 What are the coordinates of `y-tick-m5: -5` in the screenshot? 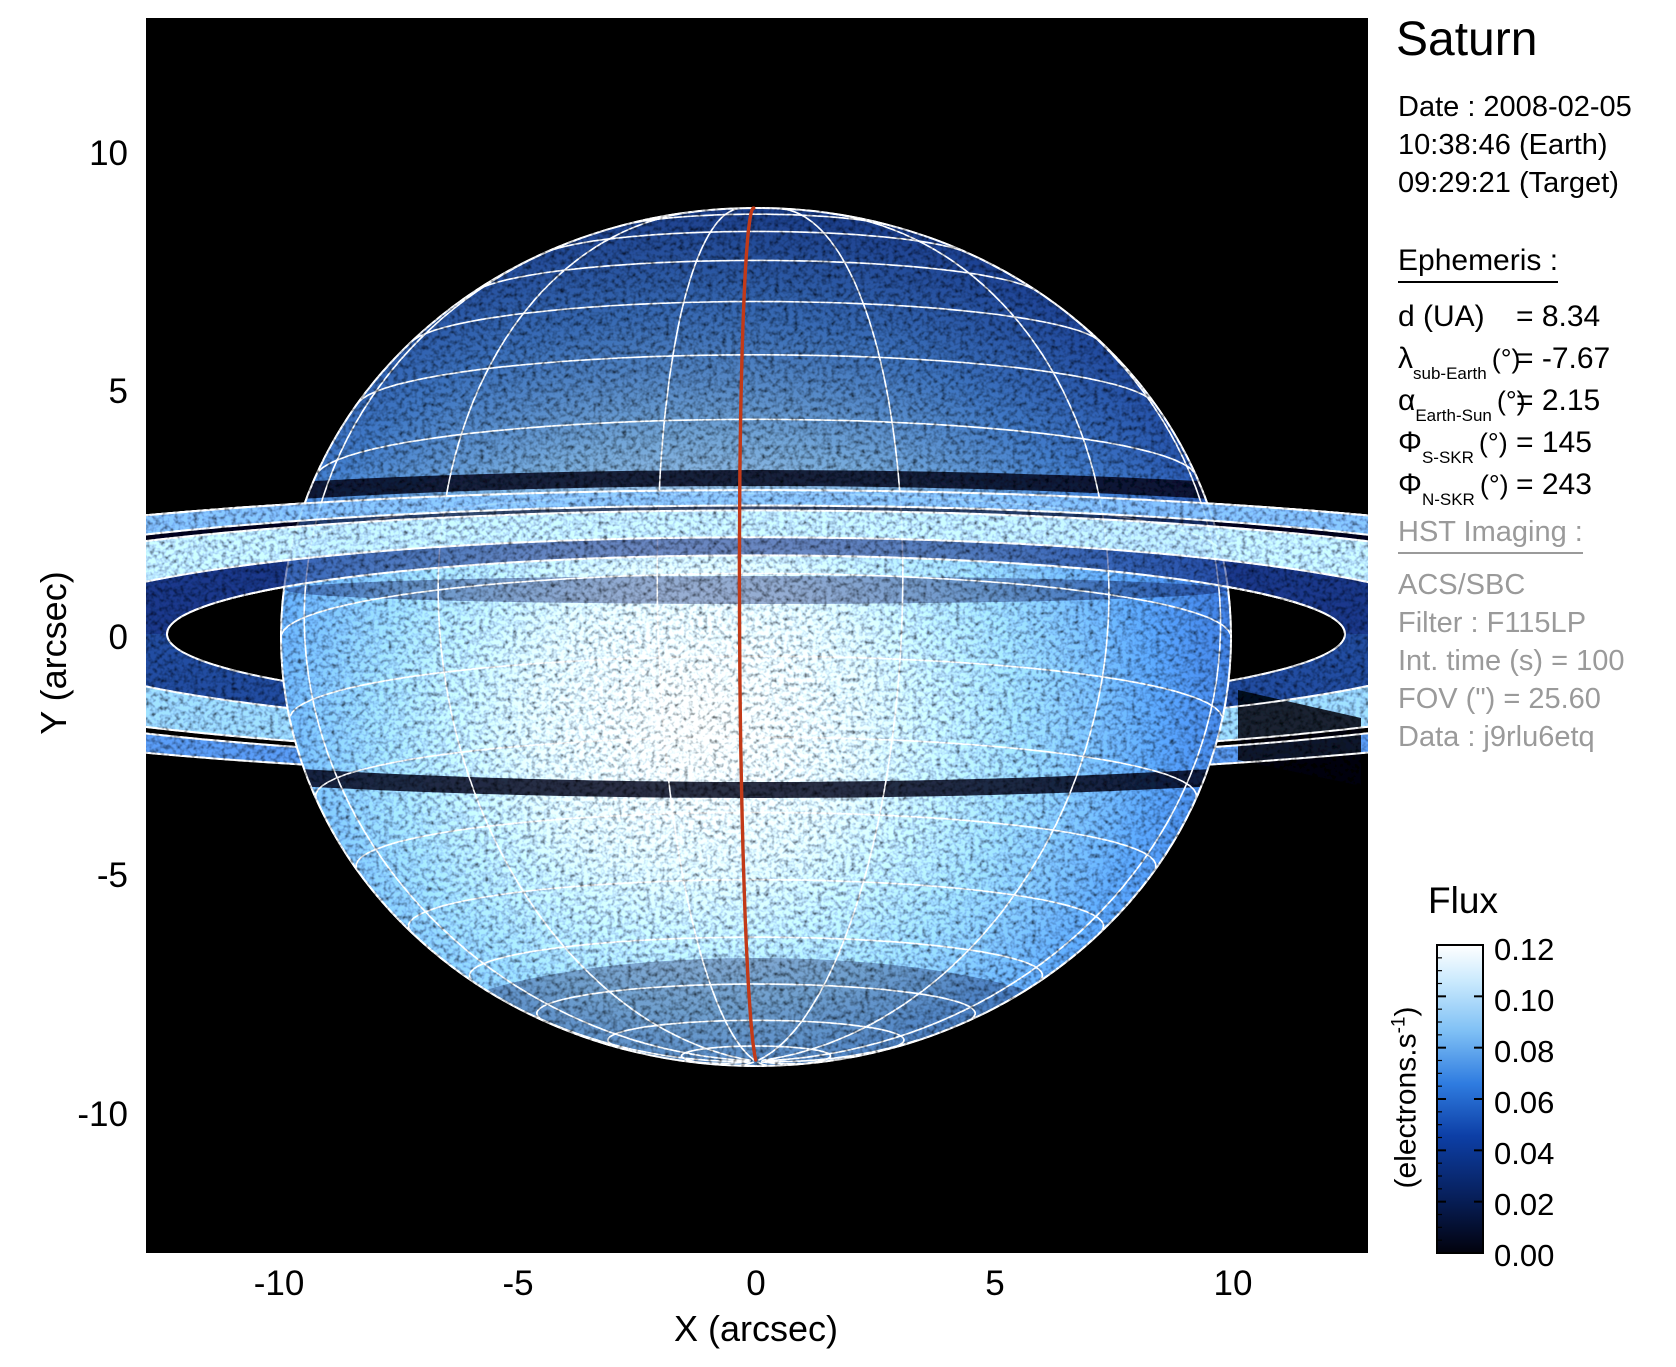 It's located at (112, 875).